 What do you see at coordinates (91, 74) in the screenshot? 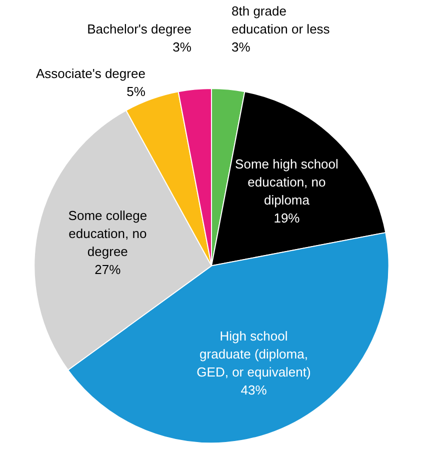
I see `slice-label: Associate's degree` at bounding box center [91, 74].